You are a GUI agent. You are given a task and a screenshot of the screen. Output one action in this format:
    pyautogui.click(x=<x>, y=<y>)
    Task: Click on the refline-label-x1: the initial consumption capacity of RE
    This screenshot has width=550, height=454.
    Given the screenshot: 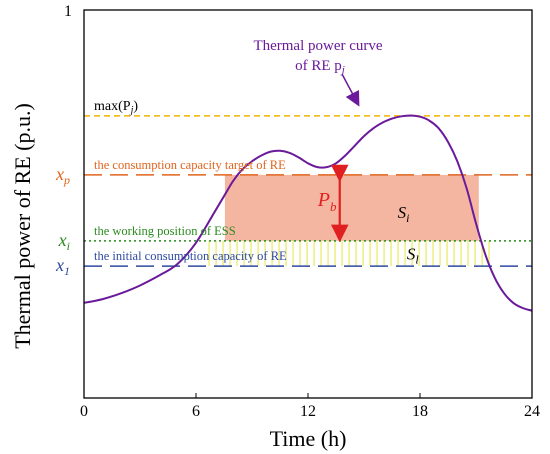 What is the action you would take?
    pyautogui.click(x=190, y=256)
    